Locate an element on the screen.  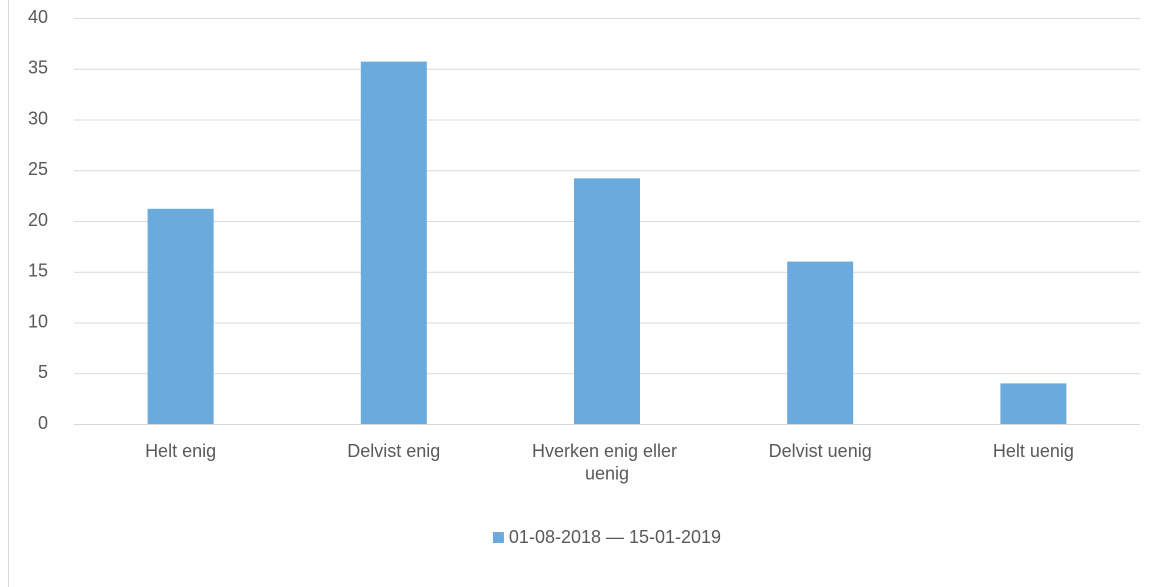
x-tick-label: Delvist enig is located at coordinates (393, 451).